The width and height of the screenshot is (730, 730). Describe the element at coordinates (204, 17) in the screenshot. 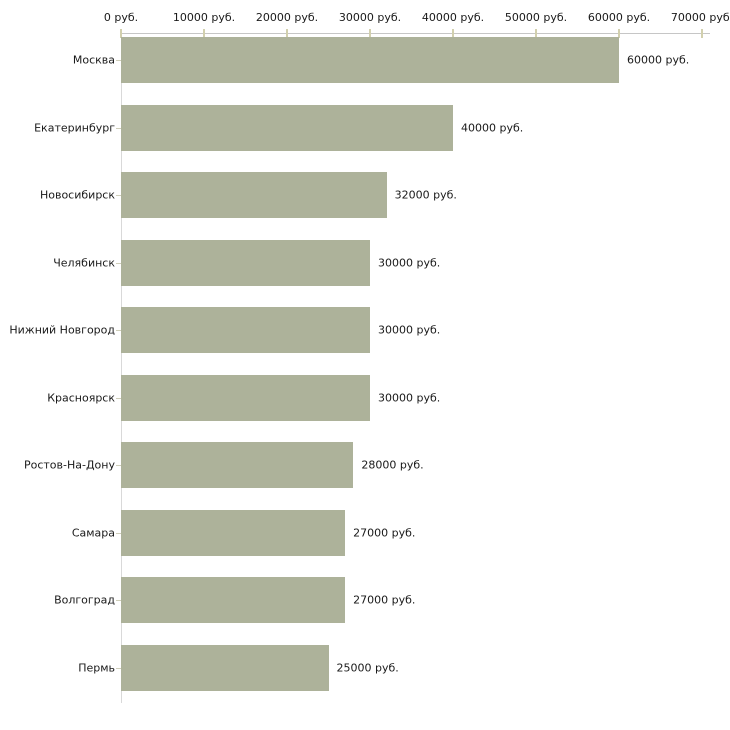

I see `x-tick-label: 10000 руб.` at that location.